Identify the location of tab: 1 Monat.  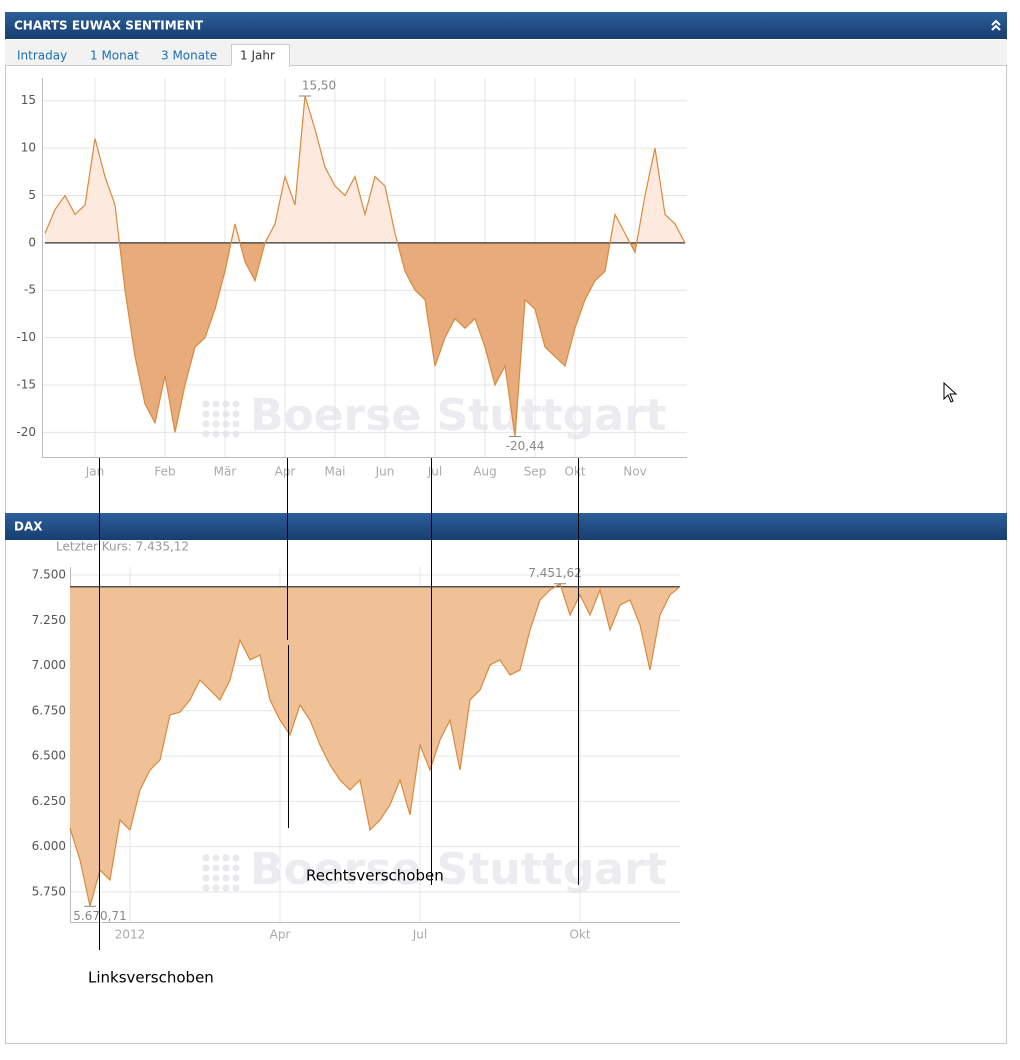
(114, 56).